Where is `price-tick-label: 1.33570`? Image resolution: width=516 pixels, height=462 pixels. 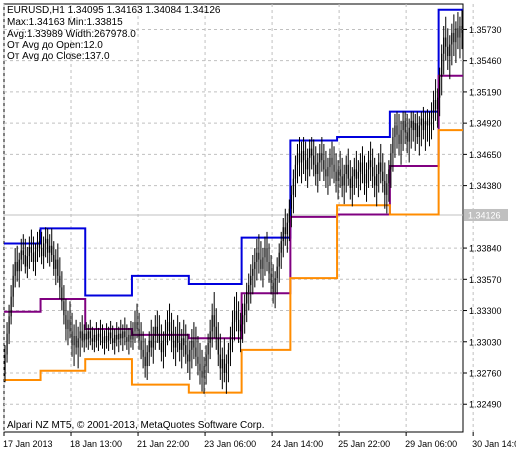
price-tick-label: 1.33570 is located at coordinates (485, 280).